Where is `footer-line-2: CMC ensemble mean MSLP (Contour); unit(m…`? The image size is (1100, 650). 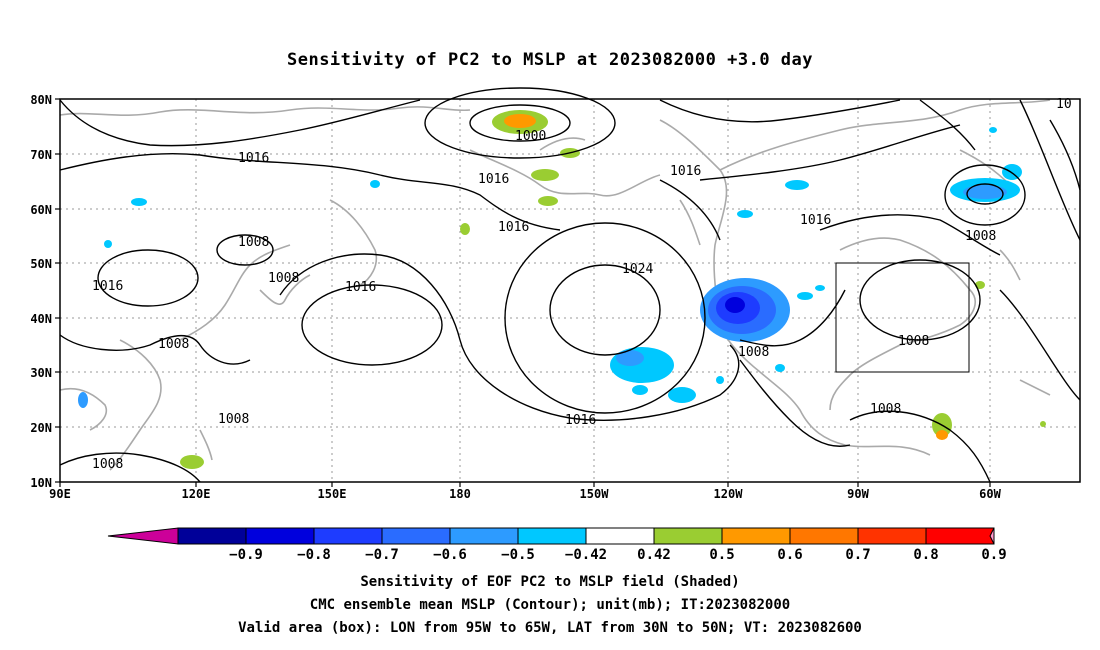
footer-line-2: CMC ensemble mean MSLP (Contour); unit(m… is located at coordinates (550, 605).